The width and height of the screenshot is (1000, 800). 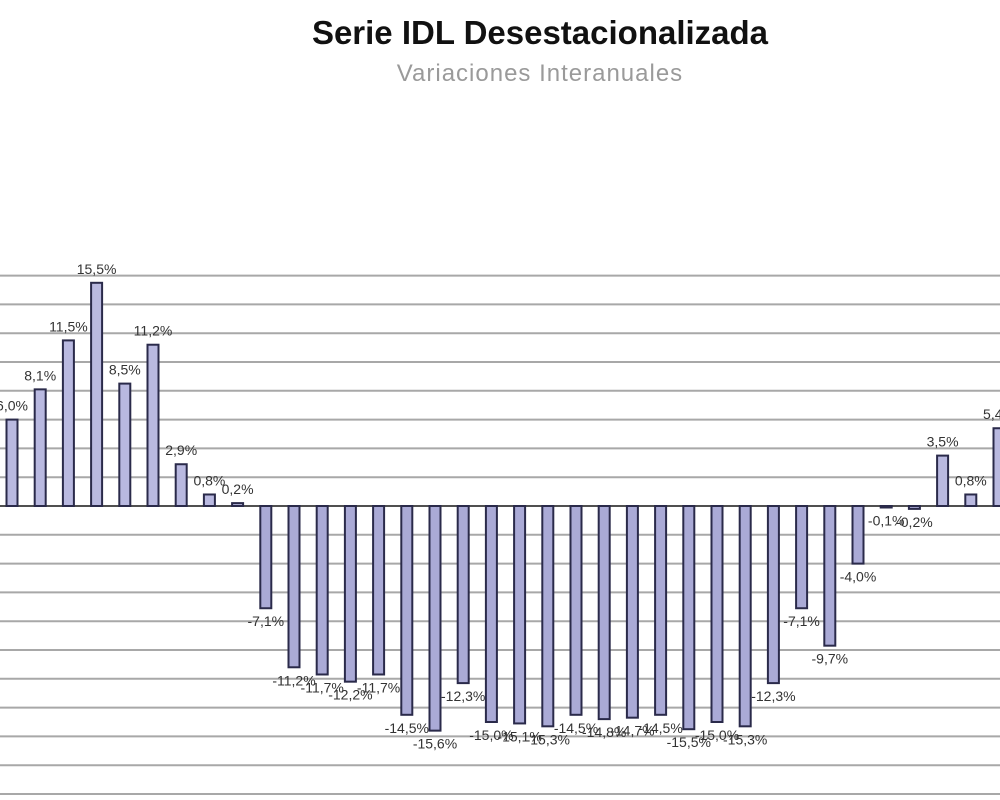 I want to click on bar-data-label: 11,2%, so click(x=153, y=331).